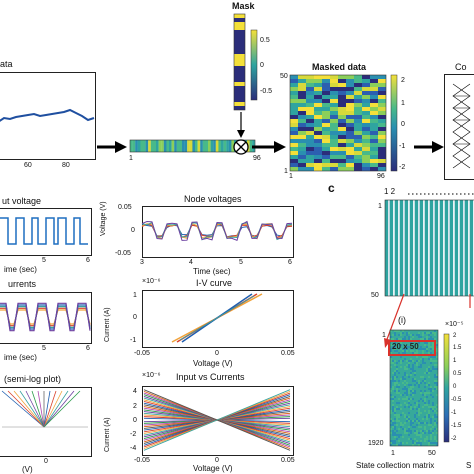  Describe the element at coordinates (214, 283) in the screenshot. I see `iv-title: I-V curve` at that location.